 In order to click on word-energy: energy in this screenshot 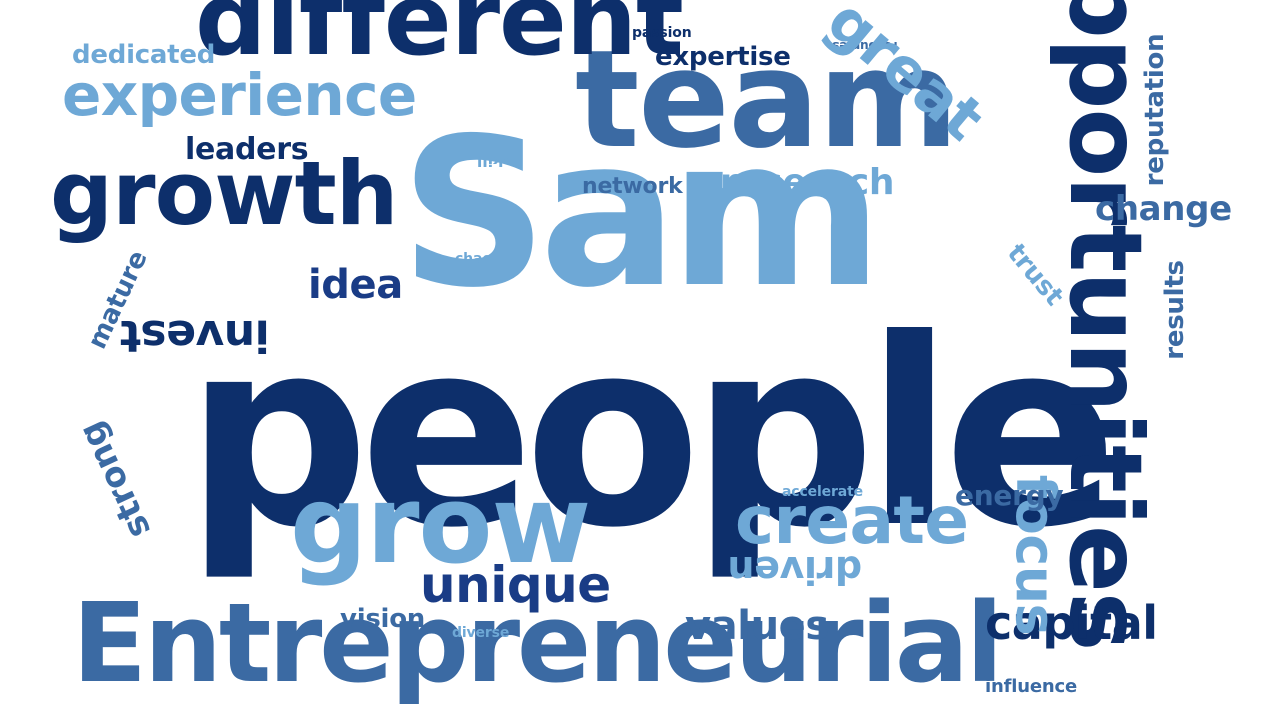, I will do `click(1009, 495)`.